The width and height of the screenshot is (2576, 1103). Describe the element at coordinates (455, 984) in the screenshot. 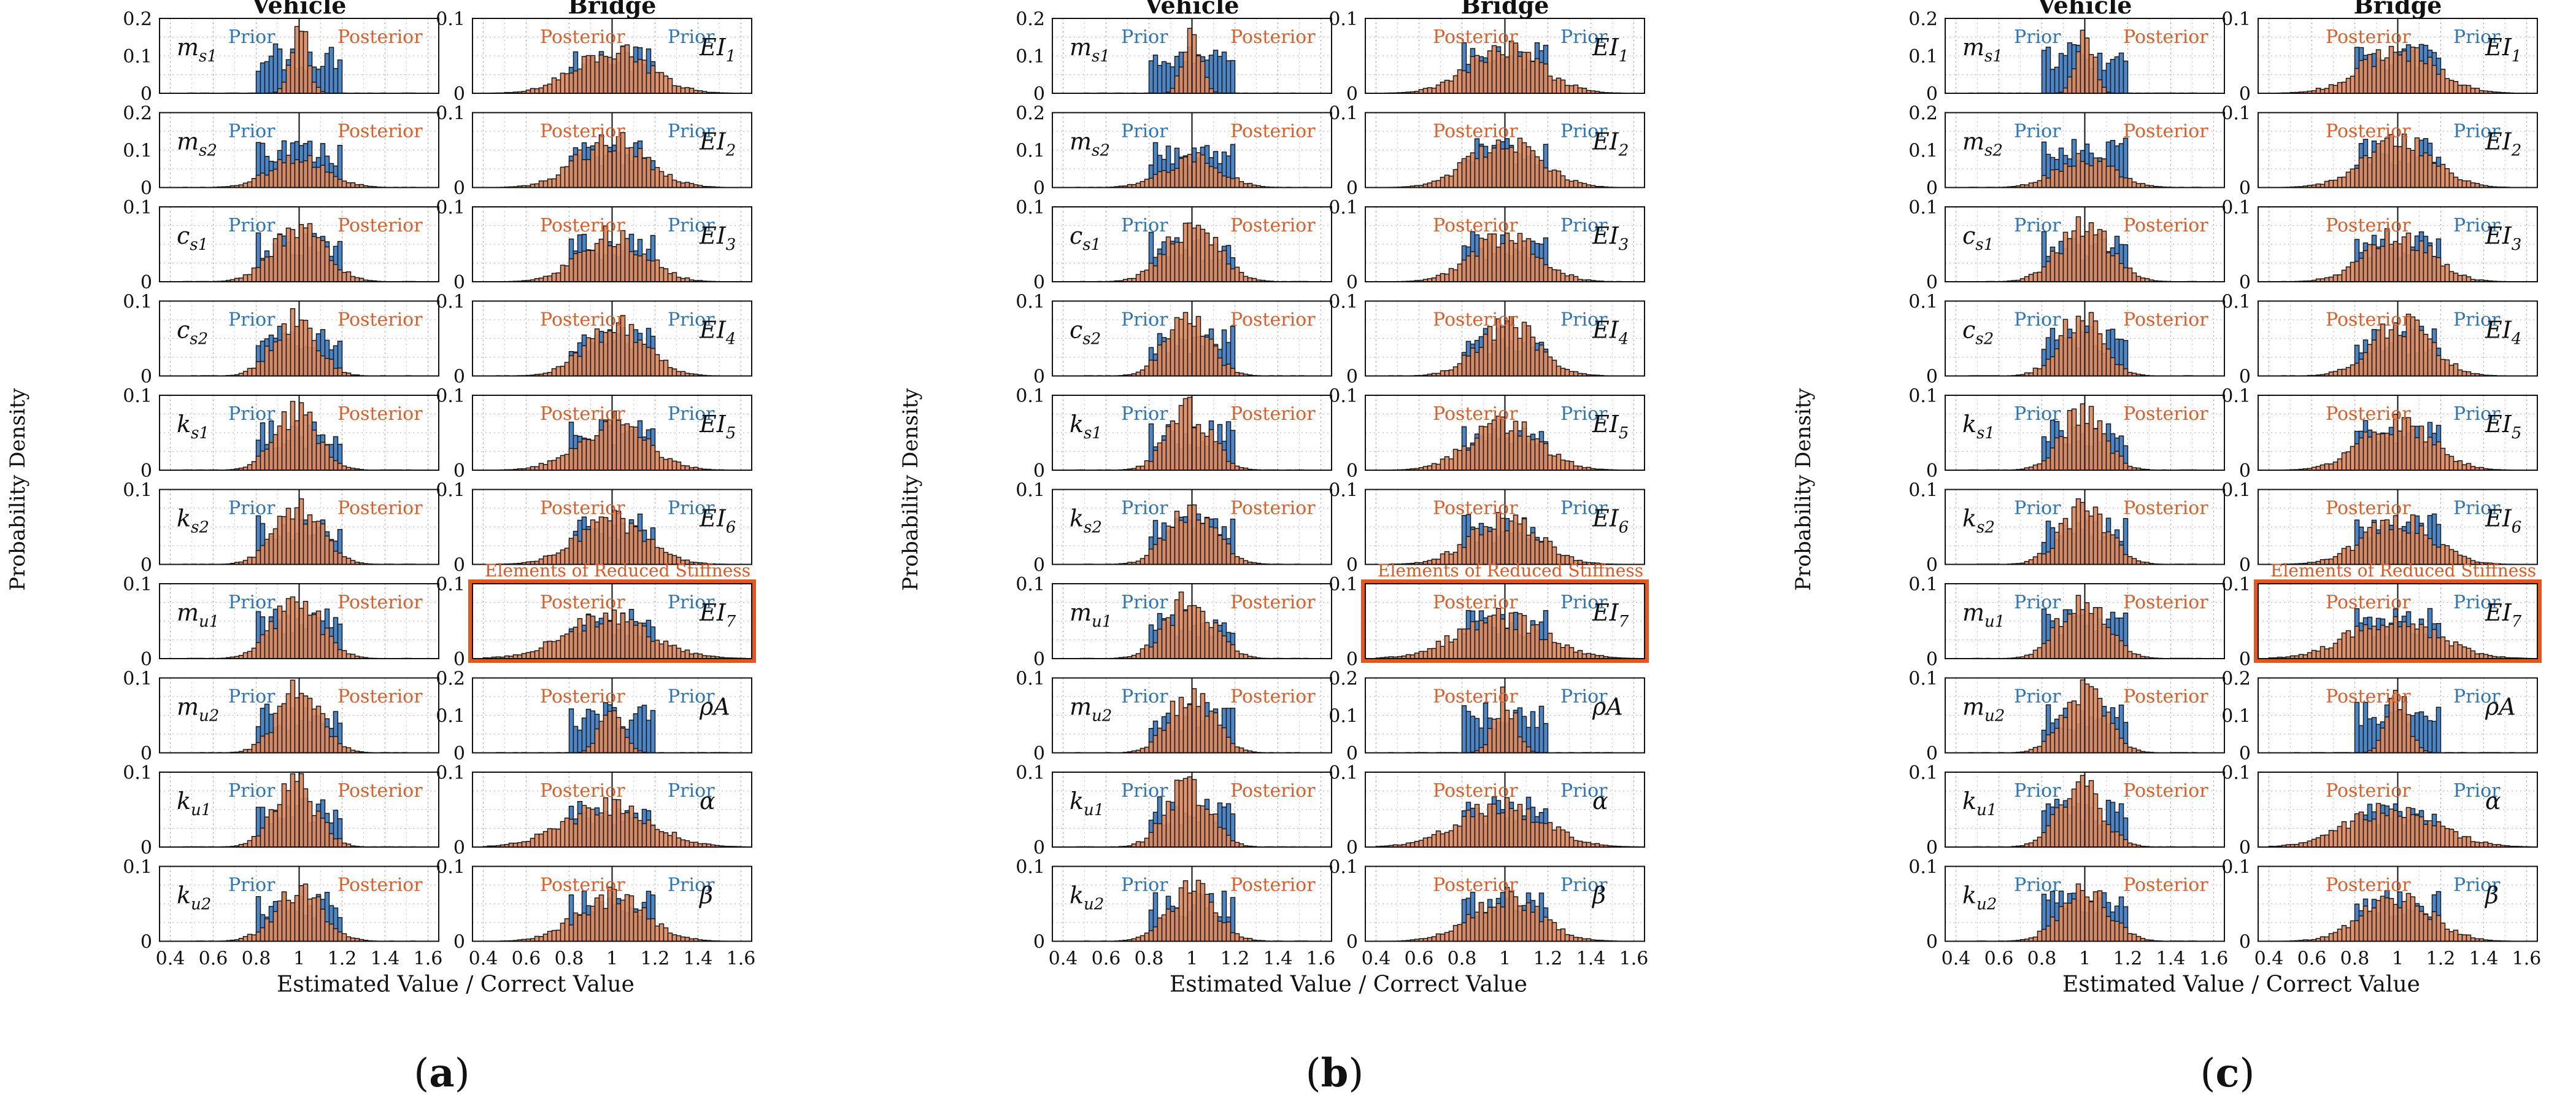

I see `x-axis-label: Estimated Value / Correct Value` at that location.